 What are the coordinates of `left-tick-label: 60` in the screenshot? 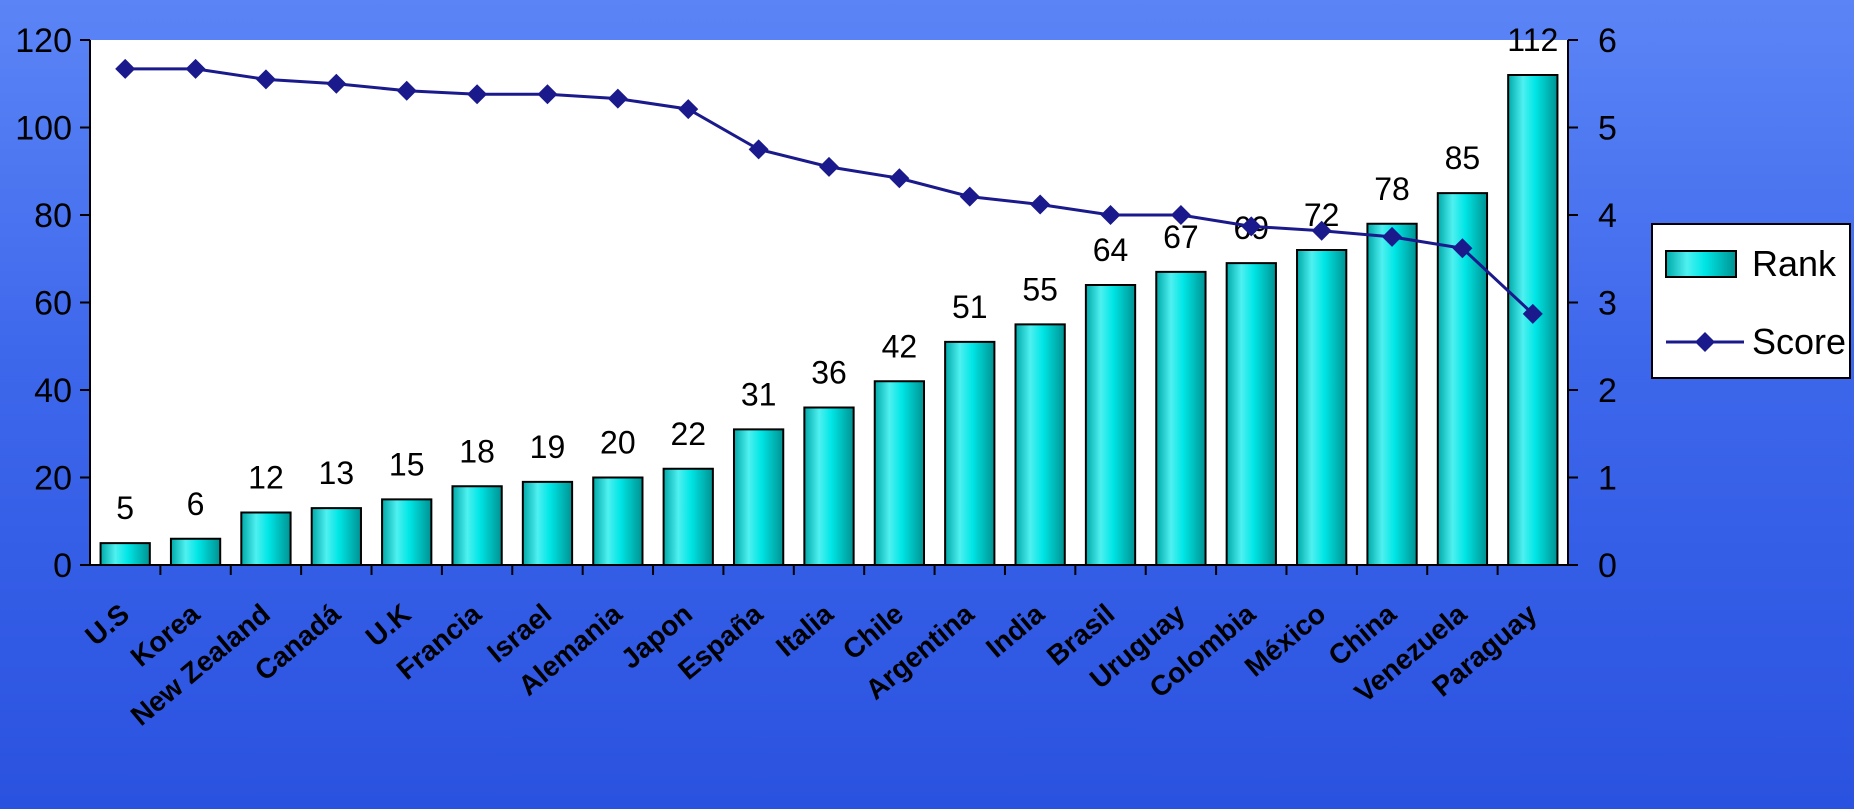 It's located at (53, 304).